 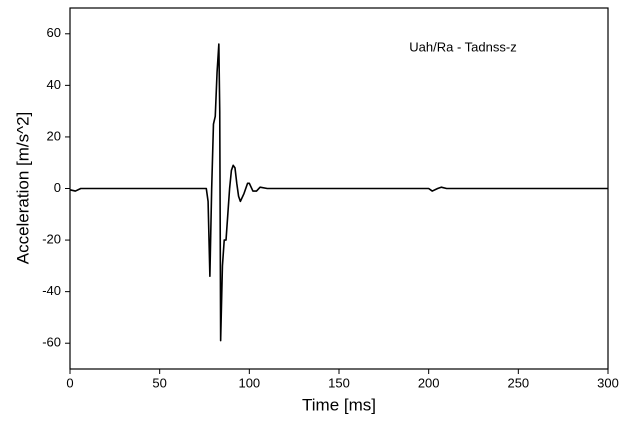 I want to click on y-tick-label: 0, so click(x=57, y=187).